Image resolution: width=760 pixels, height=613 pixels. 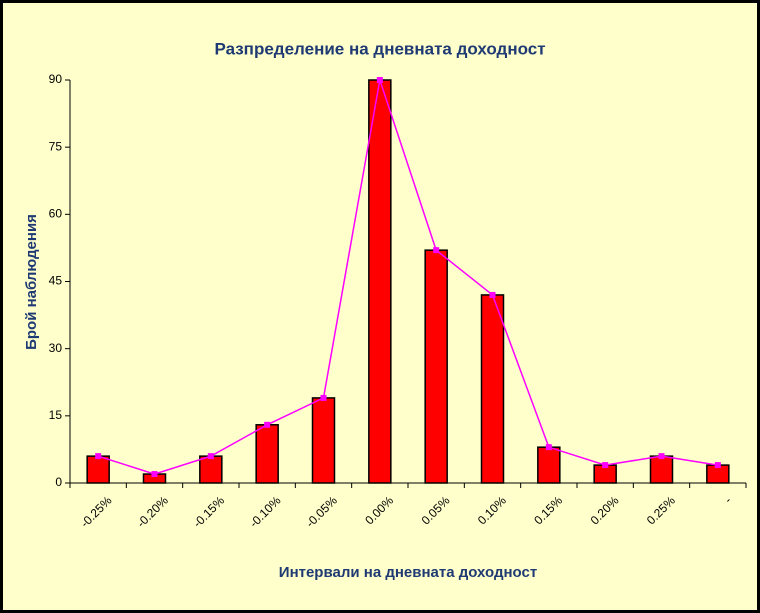 I want to click on y-tick-label: 60, so click(x=56, y=214).